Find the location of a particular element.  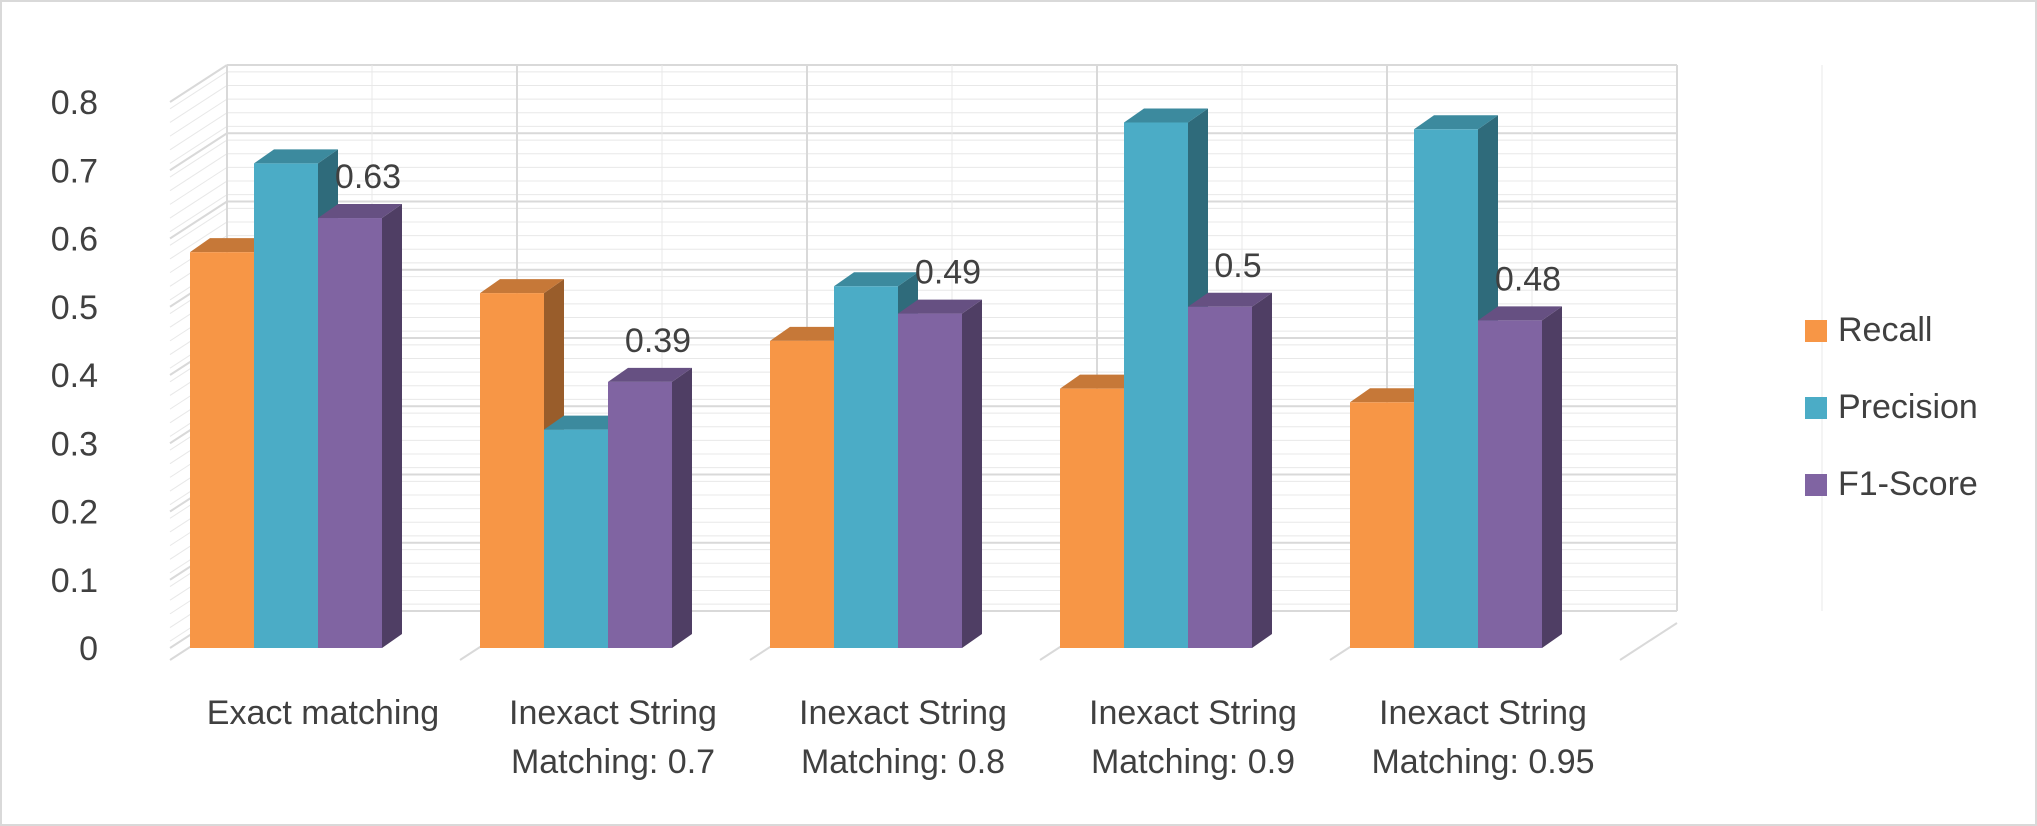

y-tick-label: 0.1 is located at coordinates (74, 581).